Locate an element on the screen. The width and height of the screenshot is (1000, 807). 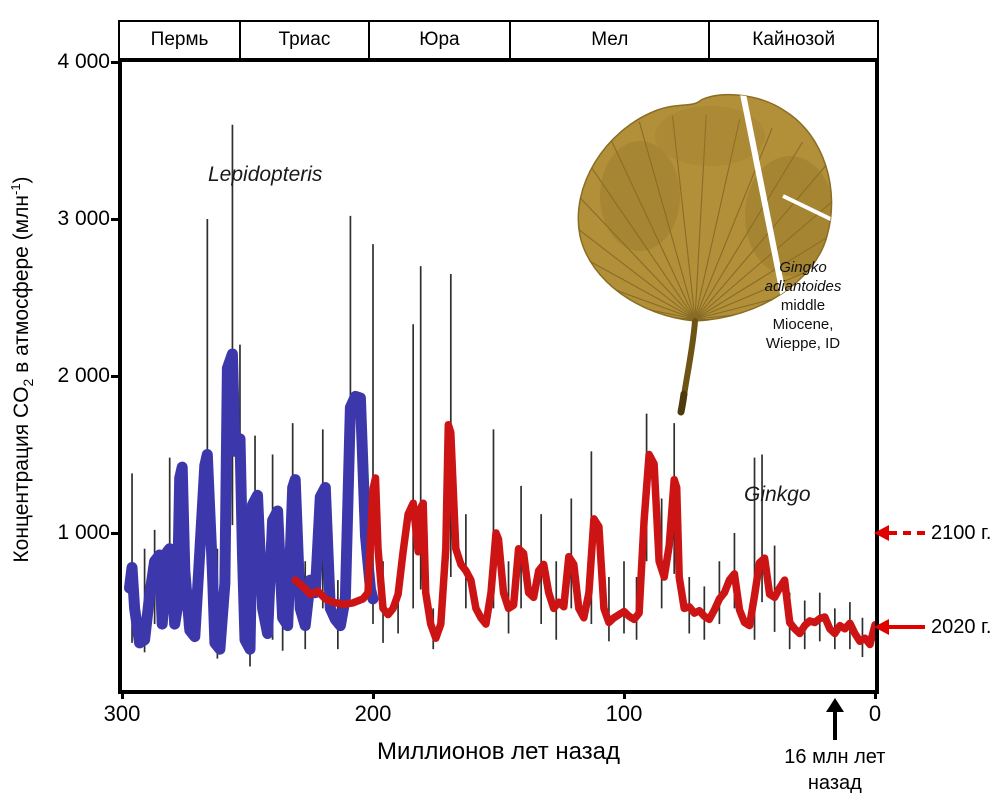
dashed-arrow-shaft is located at coordinates (907, 533).